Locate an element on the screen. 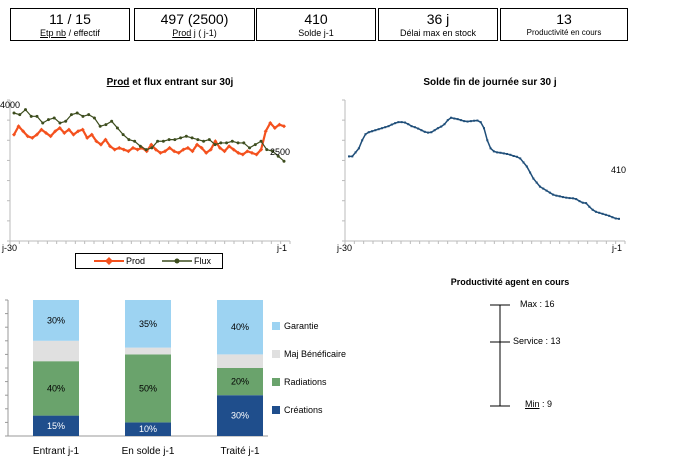  prod-flux-legend: Prod Flux is located at coordinates (149, 261).